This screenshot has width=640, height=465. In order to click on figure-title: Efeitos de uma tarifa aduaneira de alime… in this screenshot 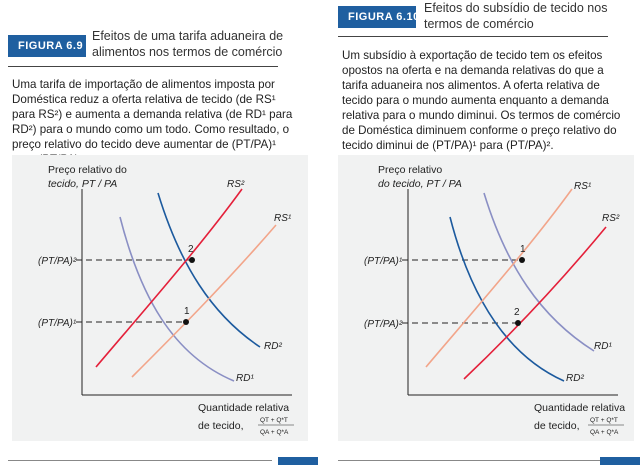, I will do `click(188, 44)`.